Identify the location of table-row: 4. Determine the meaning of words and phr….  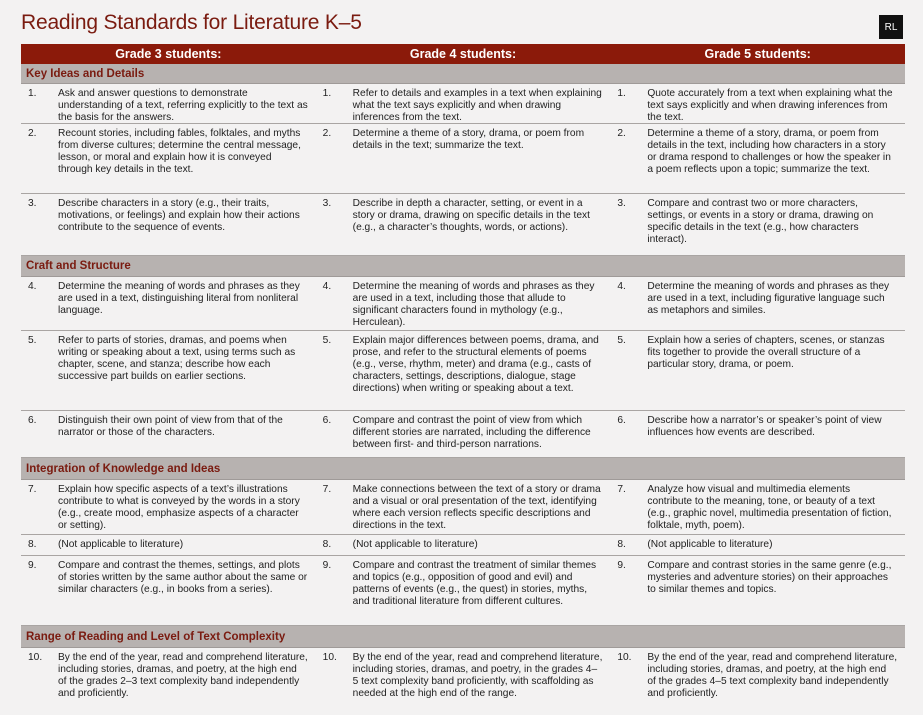
(463, 304).